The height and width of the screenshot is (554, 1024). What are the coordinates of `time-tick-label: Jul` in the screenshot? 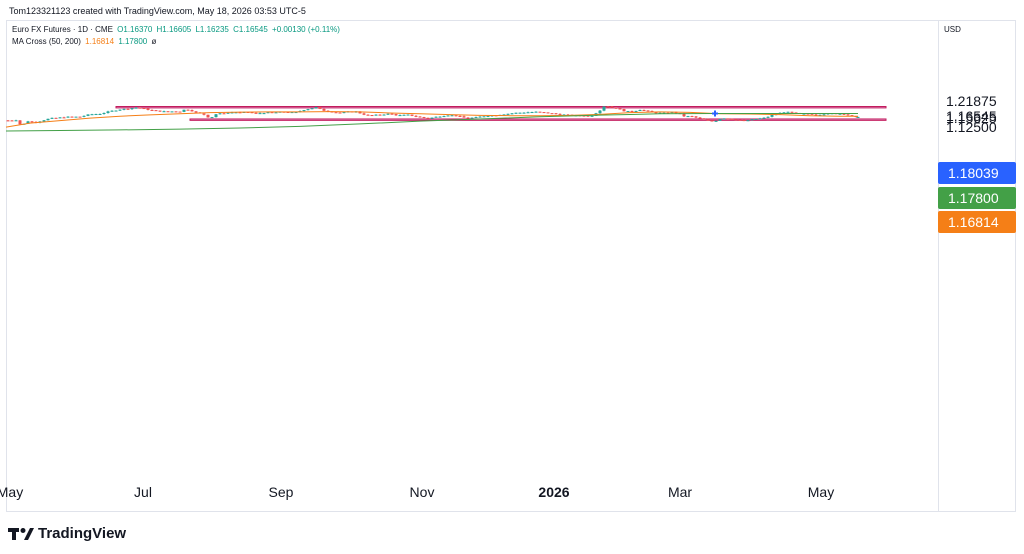 It's located at (143, 492).